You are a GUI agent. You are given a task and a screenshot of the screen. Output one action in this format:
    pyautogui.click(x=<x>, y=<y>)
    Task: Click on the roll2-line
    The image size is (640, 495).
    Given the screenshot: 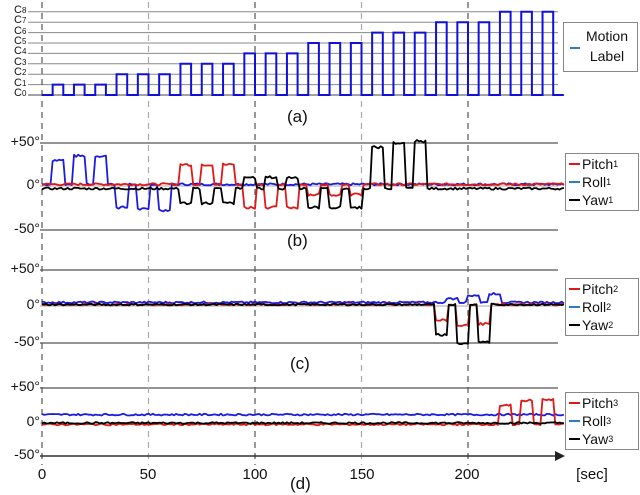 What is the action you would take?
    pyautogui.click(x=303, y=298)
    